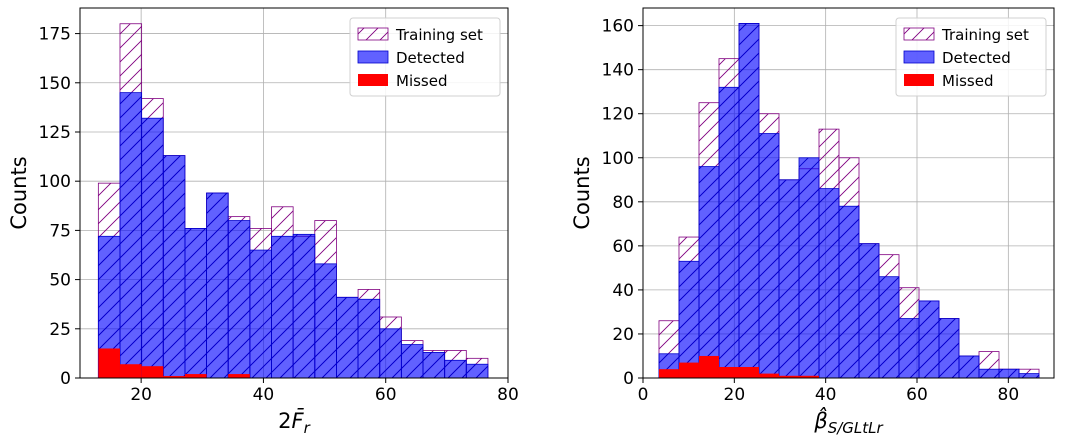  I want to click on x-axis-label: 2F̄r, so click(294, 421).